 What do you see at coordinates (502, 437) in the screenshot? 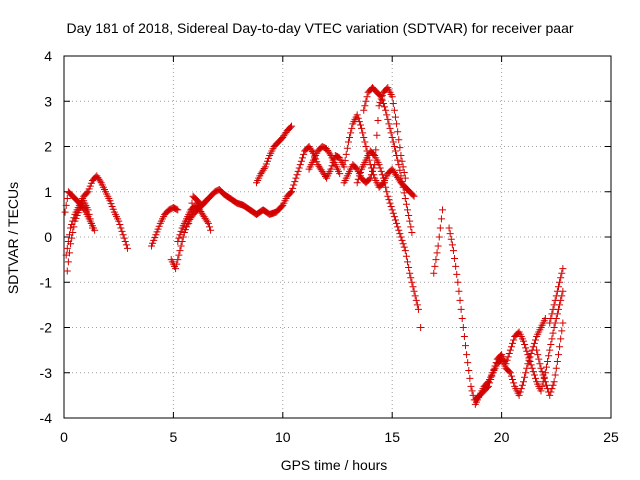
I see `x-tick-label: 20` at bounding box center [502, 437].